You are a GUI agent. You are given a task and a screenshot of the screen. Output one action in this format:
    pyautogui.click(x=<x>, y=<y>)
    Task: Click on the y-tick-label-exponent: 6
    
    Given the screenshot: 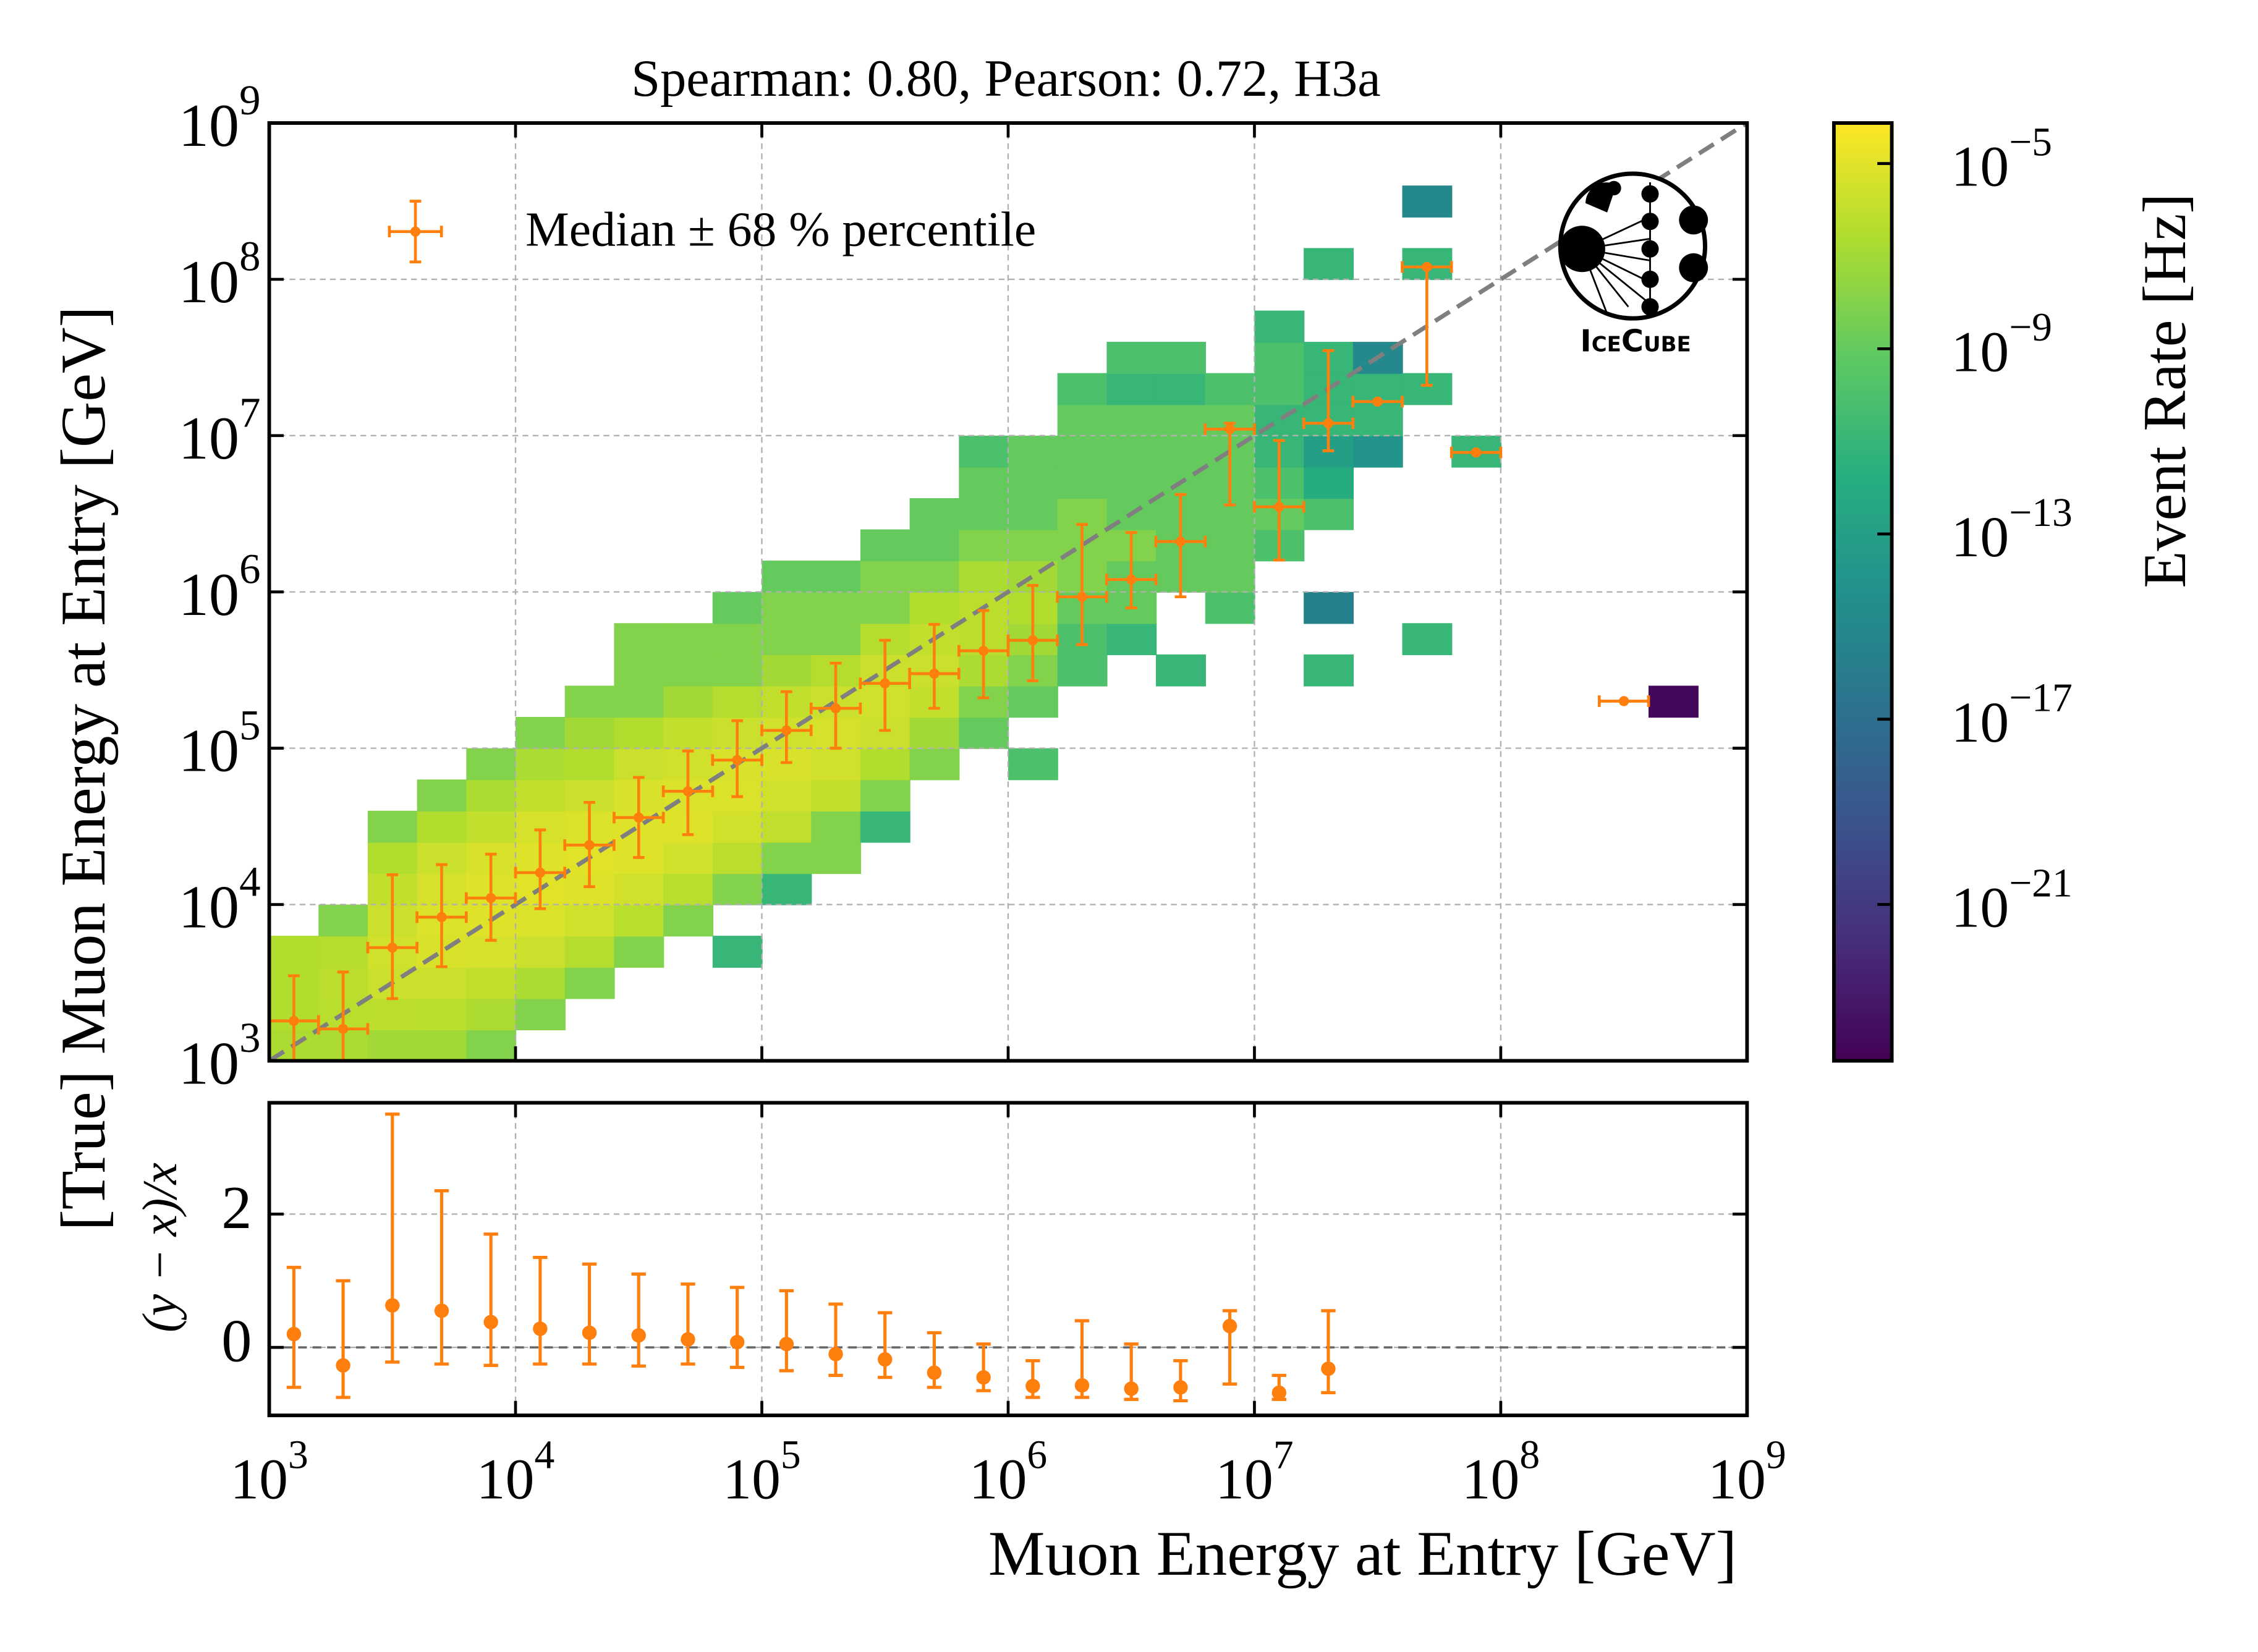 What is the action you would take?
    pyautogui.click(x=249, y=568)
    